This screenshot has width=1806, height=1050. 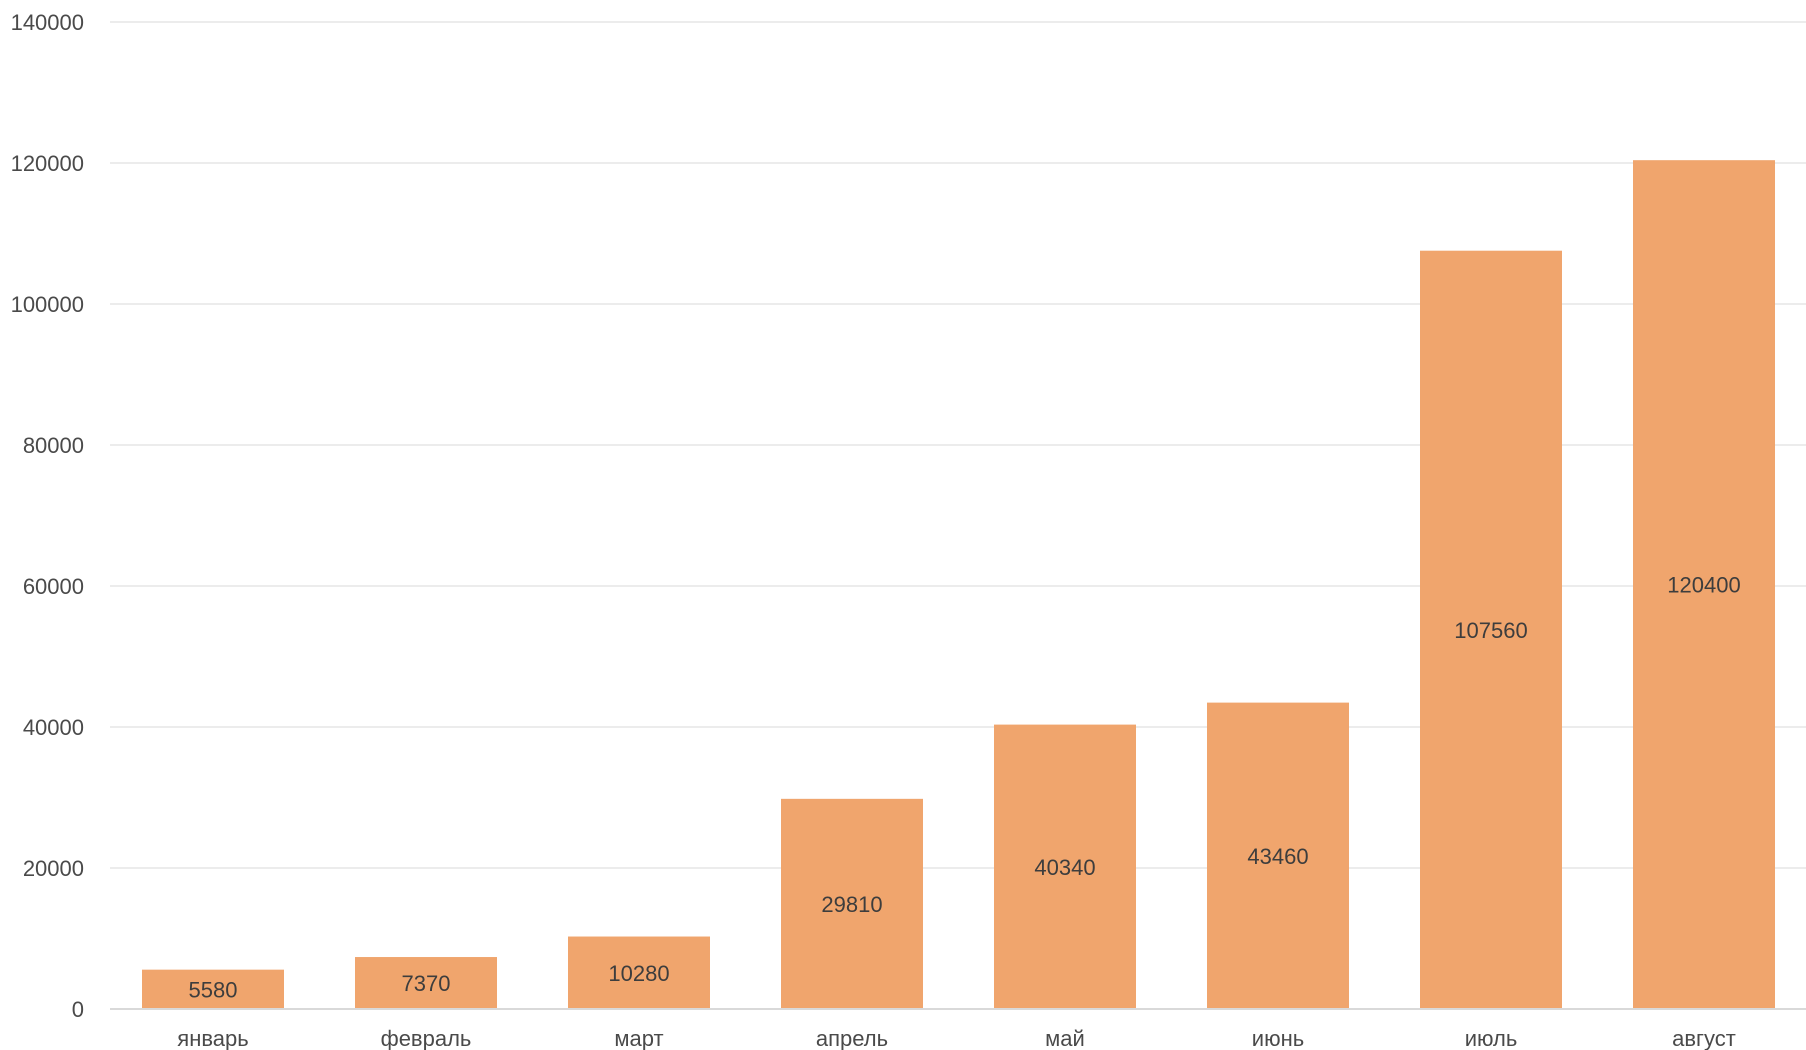 I want to click on x-tick-label: июль, so click(x=1491, y=1038).